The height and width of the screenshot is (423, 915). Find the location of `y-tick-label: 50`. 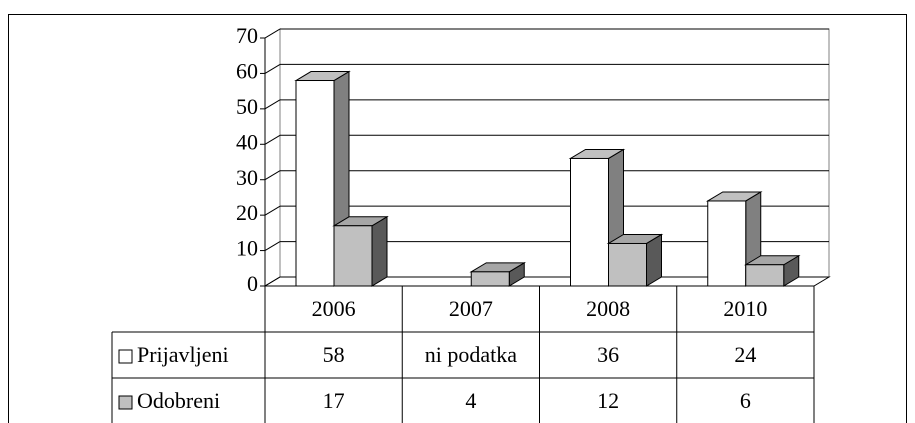

y-tick-label: 50 is located at coordinates (247, 106).